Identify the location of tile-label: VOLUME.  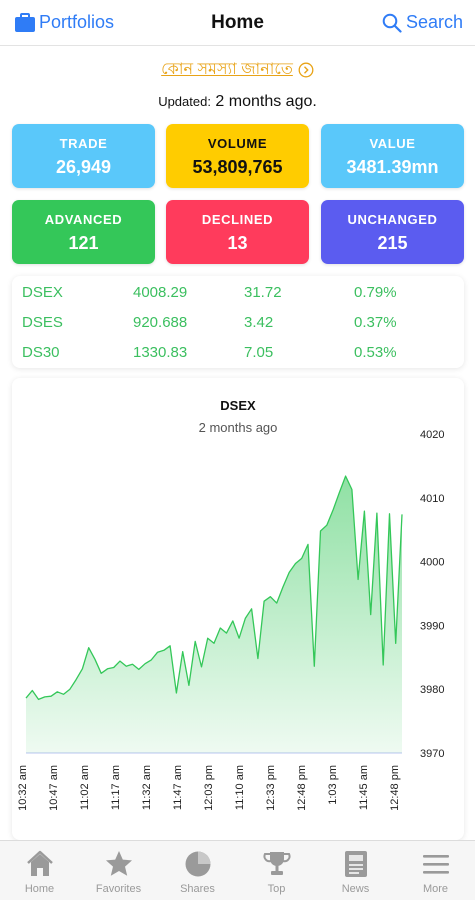
(237, 143).